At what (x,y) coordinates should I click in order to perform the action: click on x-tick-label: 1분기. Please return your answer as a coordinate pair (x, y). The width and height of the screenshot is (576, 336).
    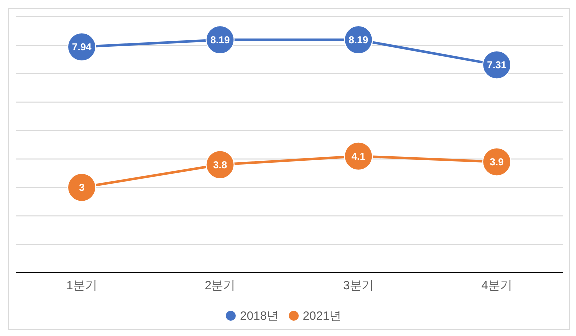
    Looking at the image, I should click on (82, 285).